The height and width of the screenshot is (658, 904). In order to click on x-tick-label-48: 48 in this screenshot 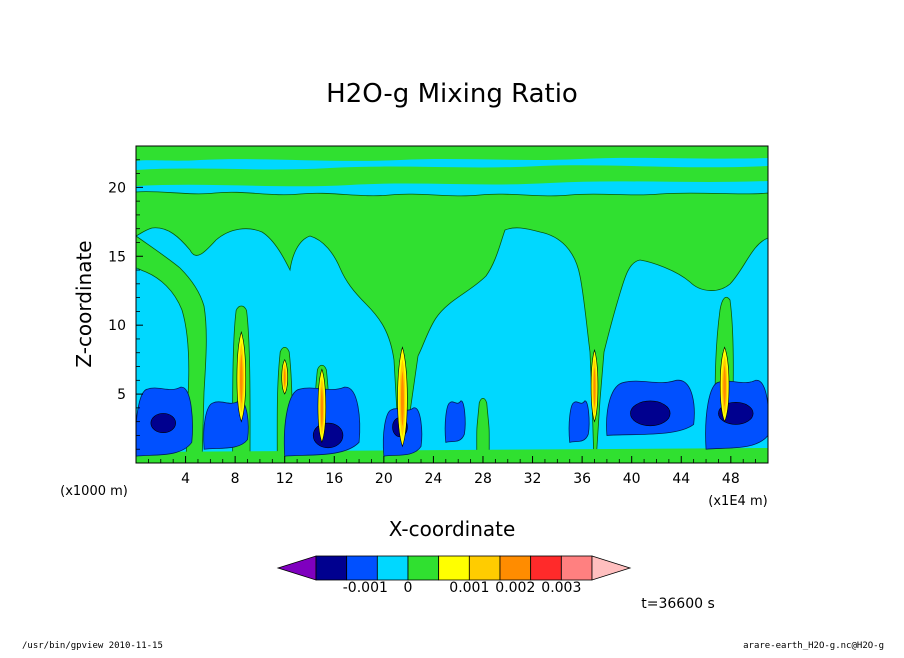, I will do `click(731, 479)`.